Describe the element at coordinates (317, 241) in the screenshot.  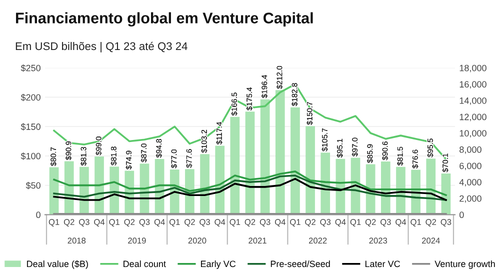
I see `text: 2022` at that location.